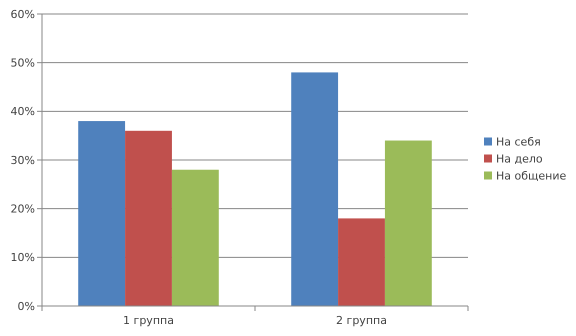 This screenshot has width=576, height=336. I want to click on y-tick-label: 20%, so click(22, 209).